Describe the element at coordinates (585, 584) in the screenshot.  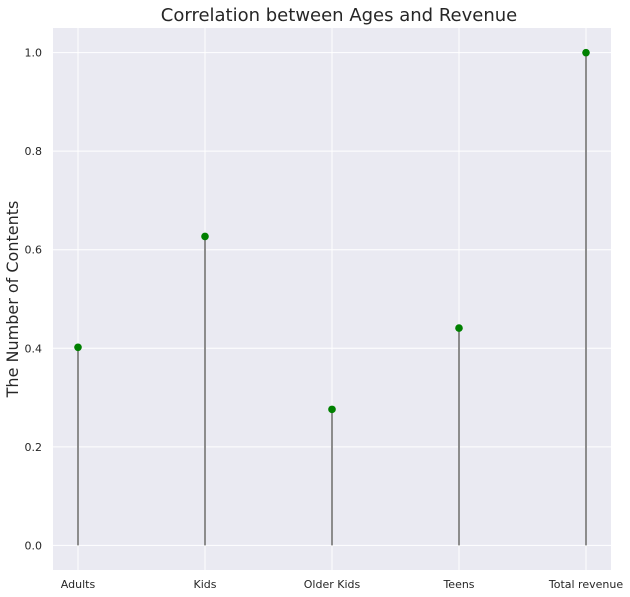
I see `x-tick-label: Total revenue` at that location.